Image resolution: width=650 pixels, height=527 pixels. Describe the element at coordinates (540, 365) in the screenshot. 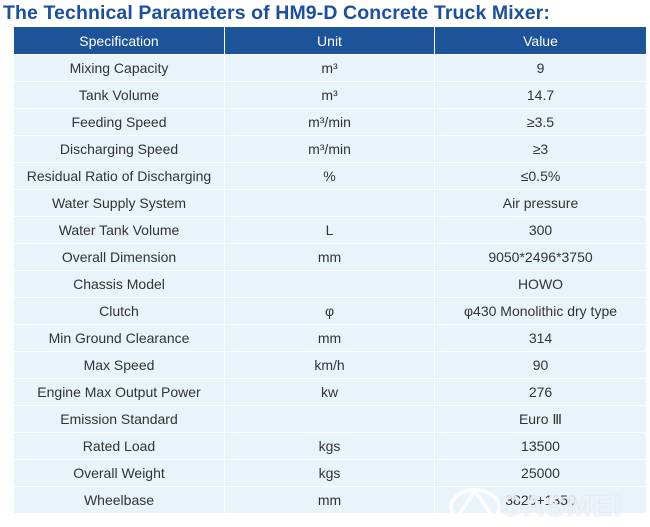

I see `cell-value: 90` at that location.